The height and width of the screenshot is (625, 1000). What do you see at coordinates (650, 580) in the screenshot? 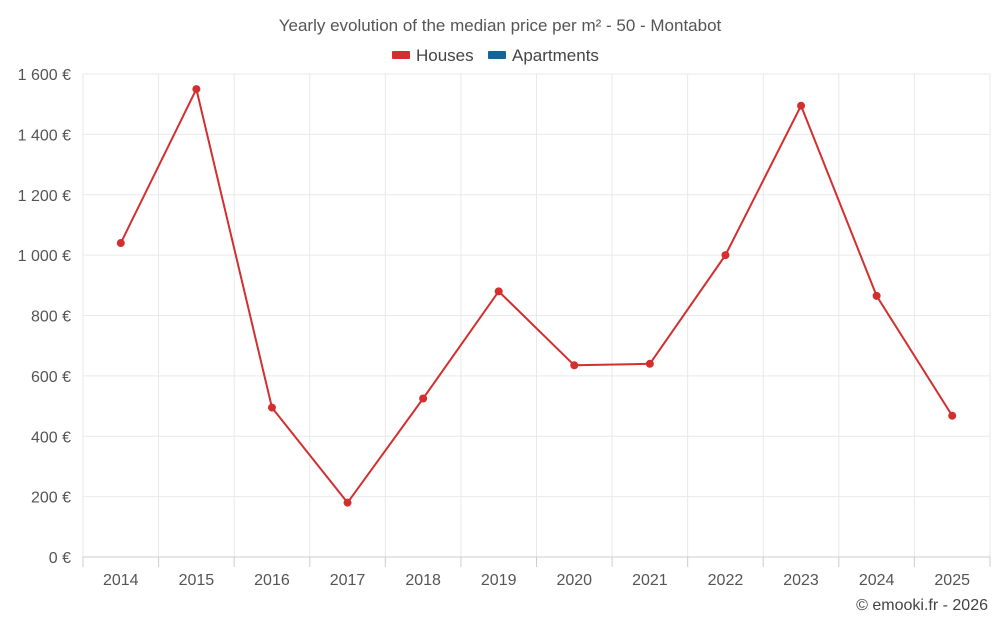
I see `x-tick-label: 2021` at bounding box center [650, 580].